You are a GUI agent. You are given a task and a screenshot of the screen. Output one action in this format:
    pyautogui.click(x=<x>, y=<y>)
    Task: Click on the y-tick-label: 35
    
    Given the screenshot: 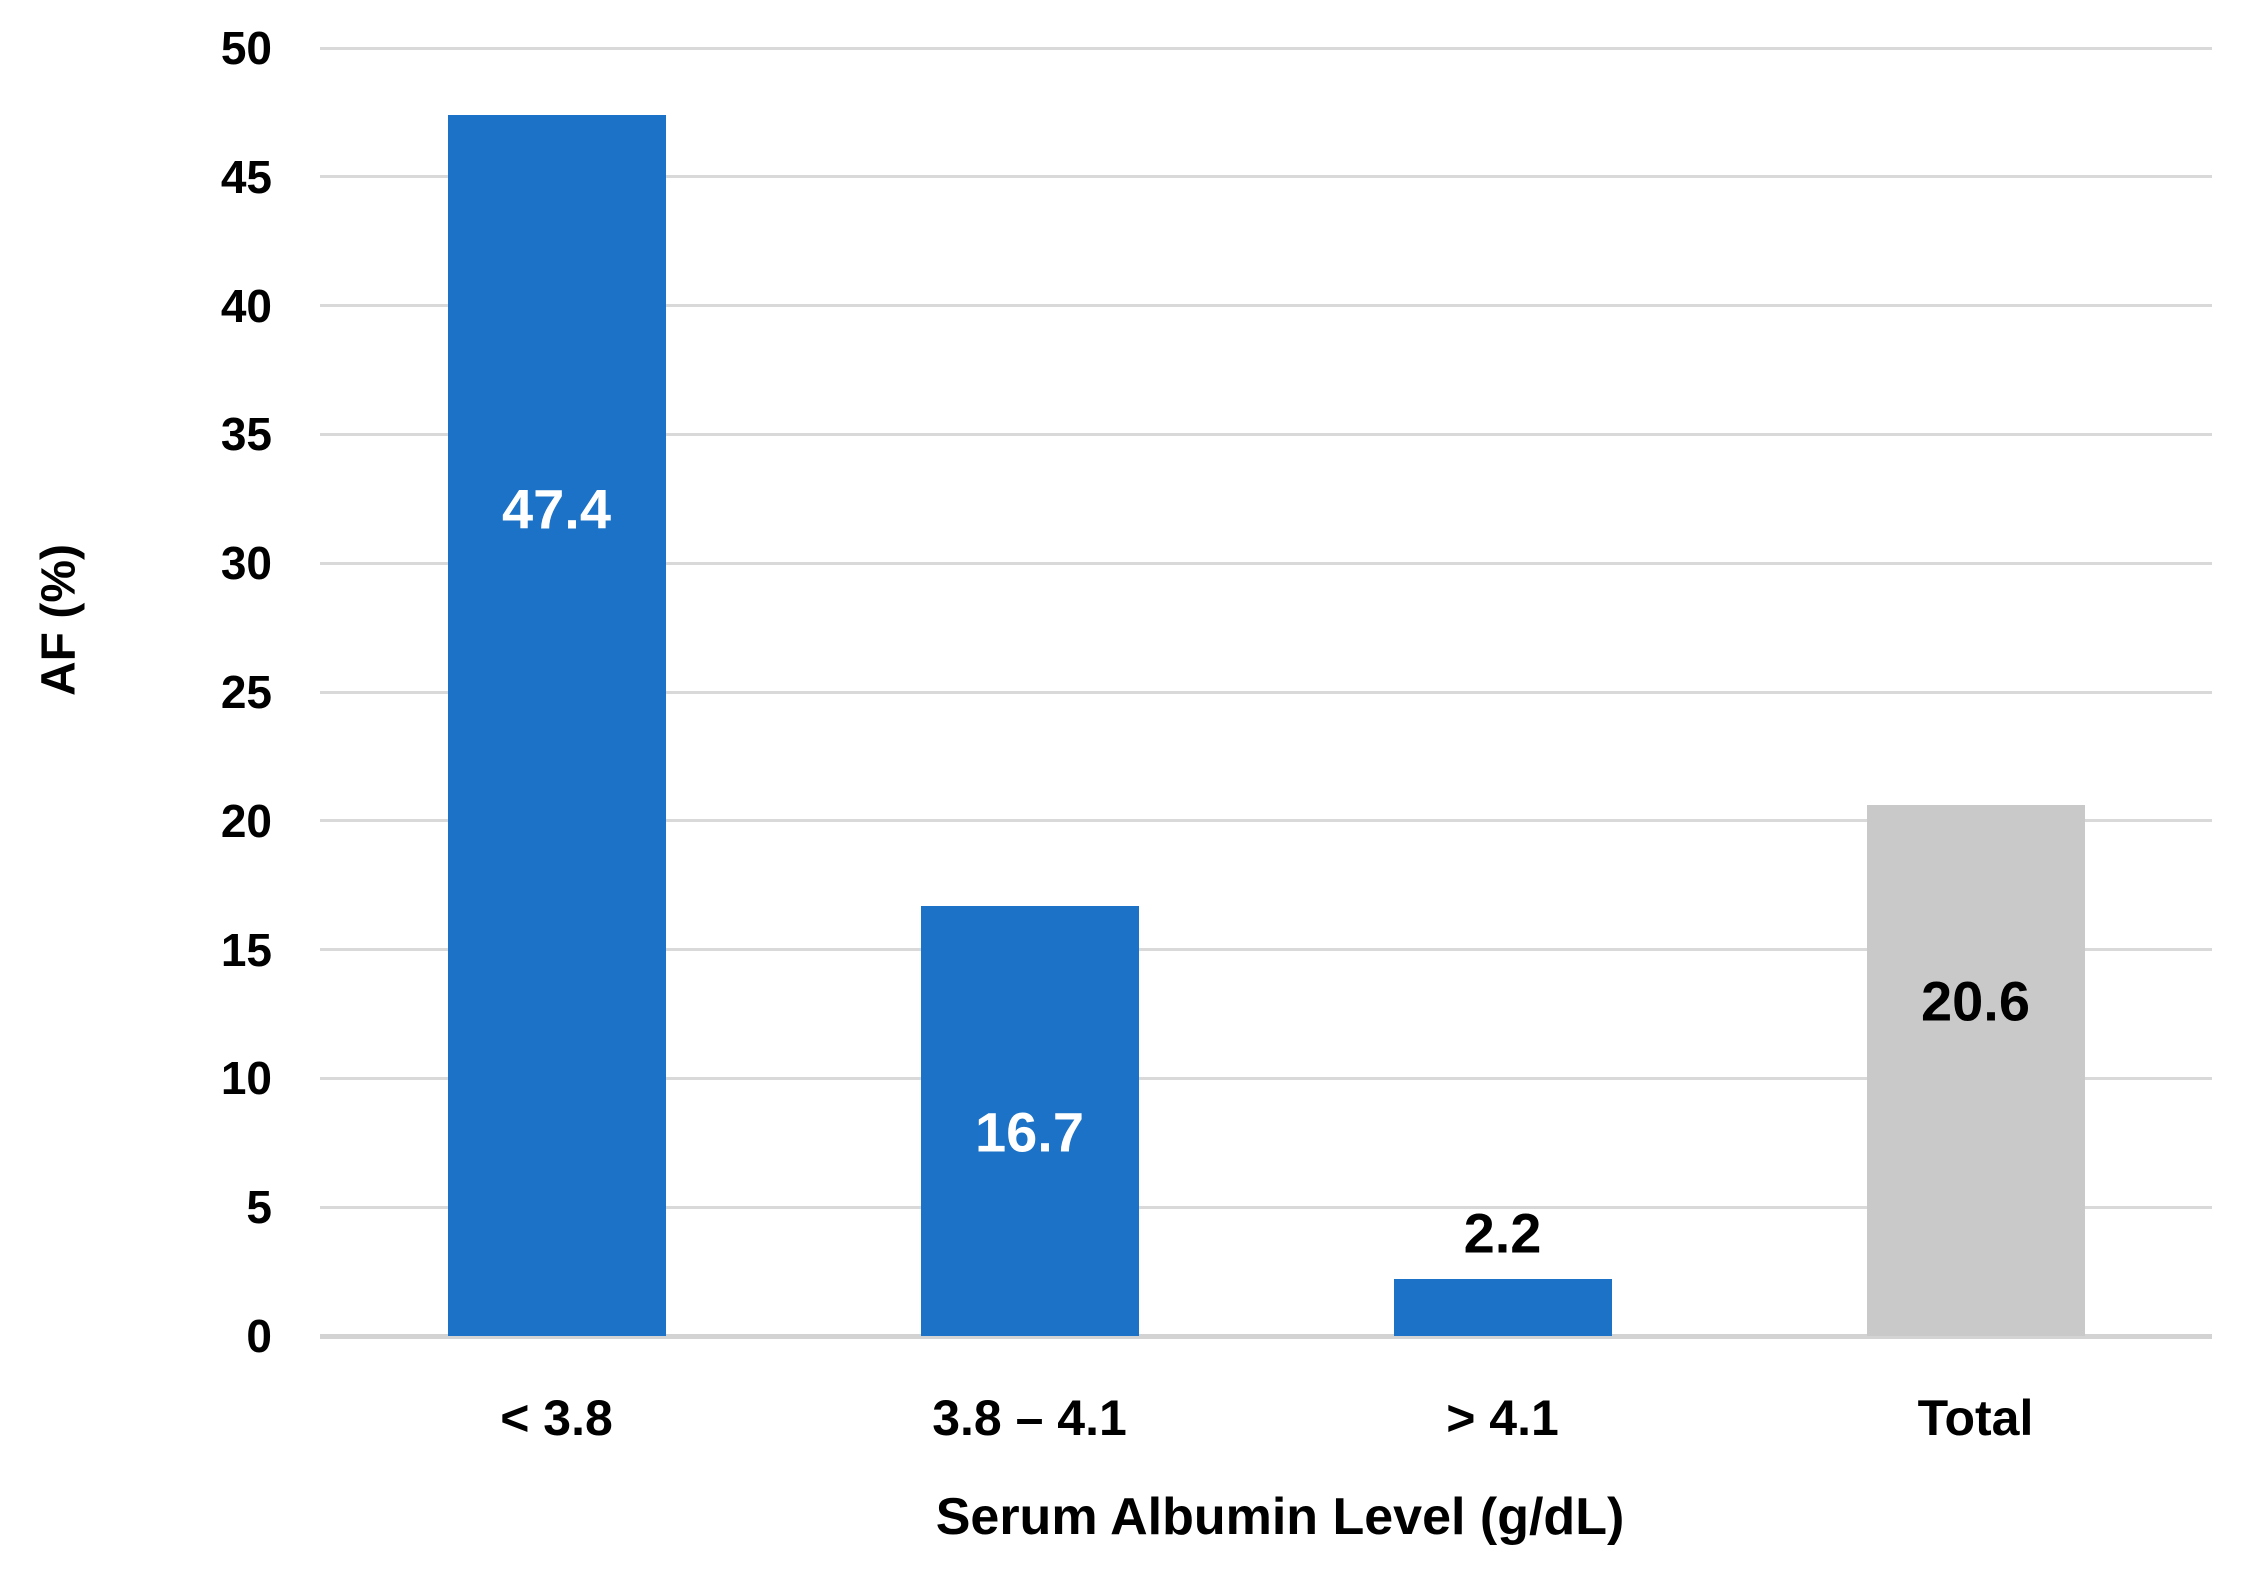 What is the action you would take?
    pyautogui.click(x=246, y=434)
    